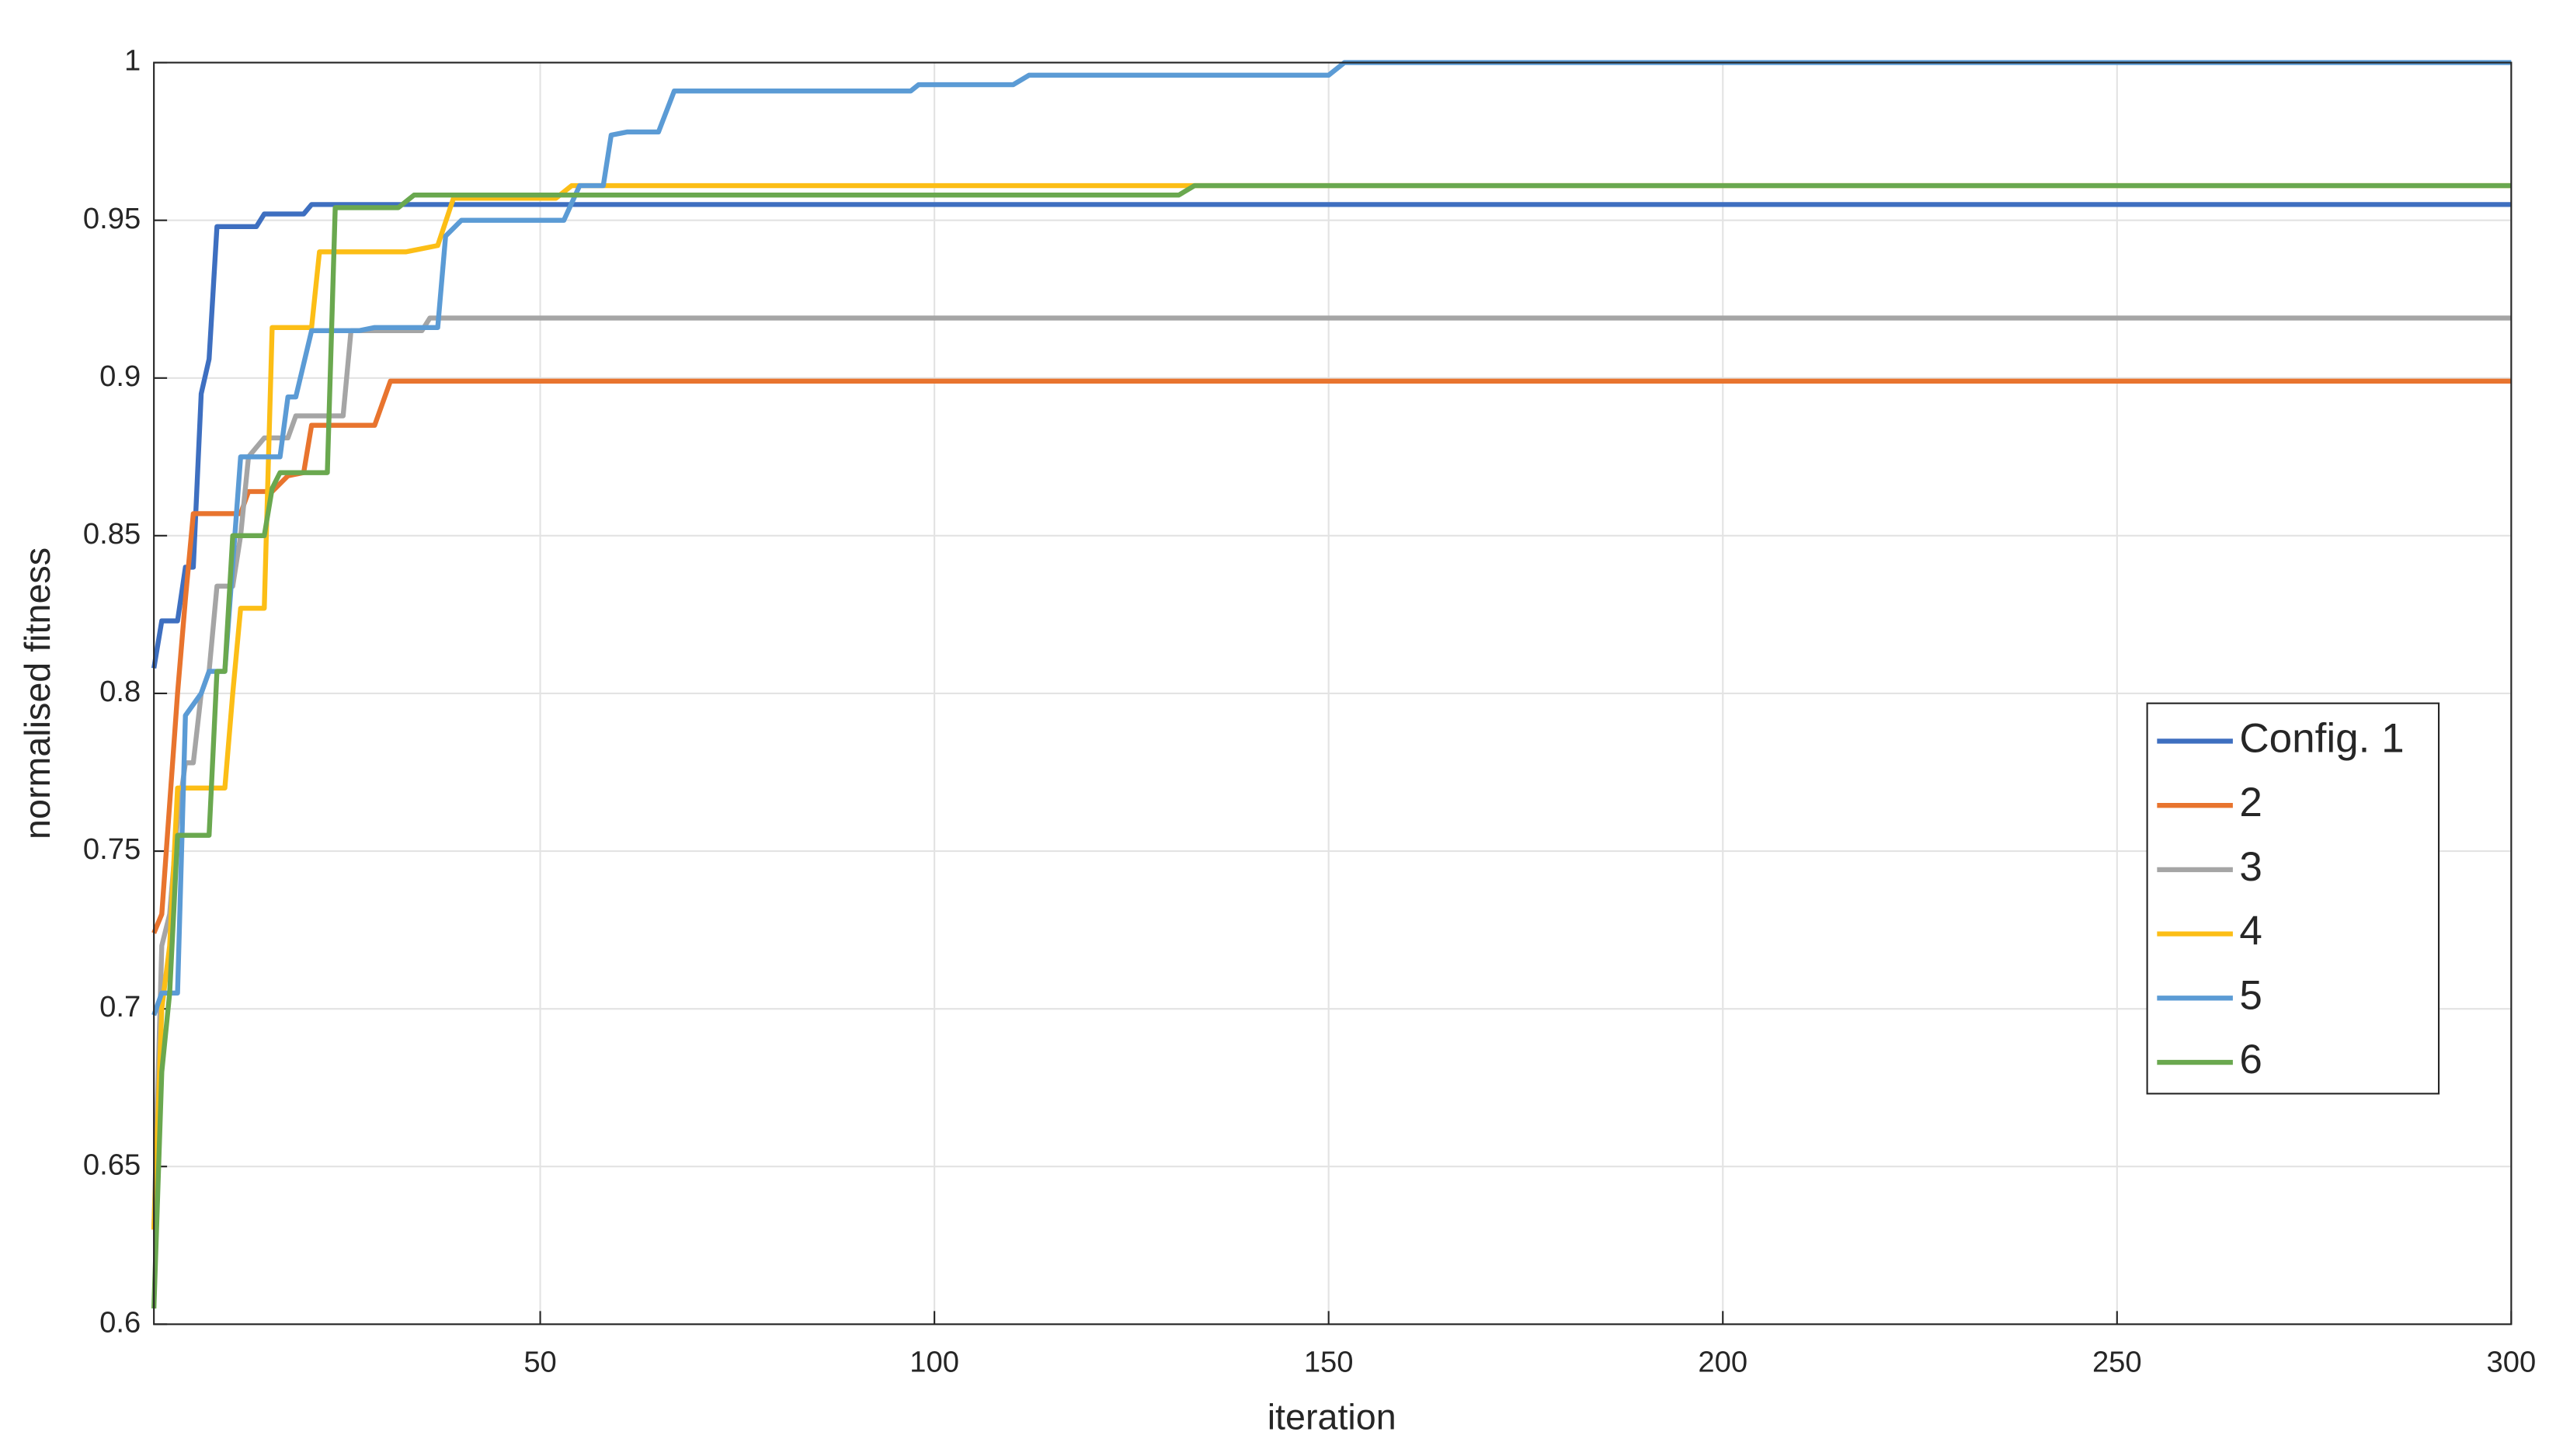 This screenshot has width=2563, height=1456. What do you see at coordinates (2250, 802) in the screenshot?
I see `legend-label: 2` at bounding box center [2250, 802].